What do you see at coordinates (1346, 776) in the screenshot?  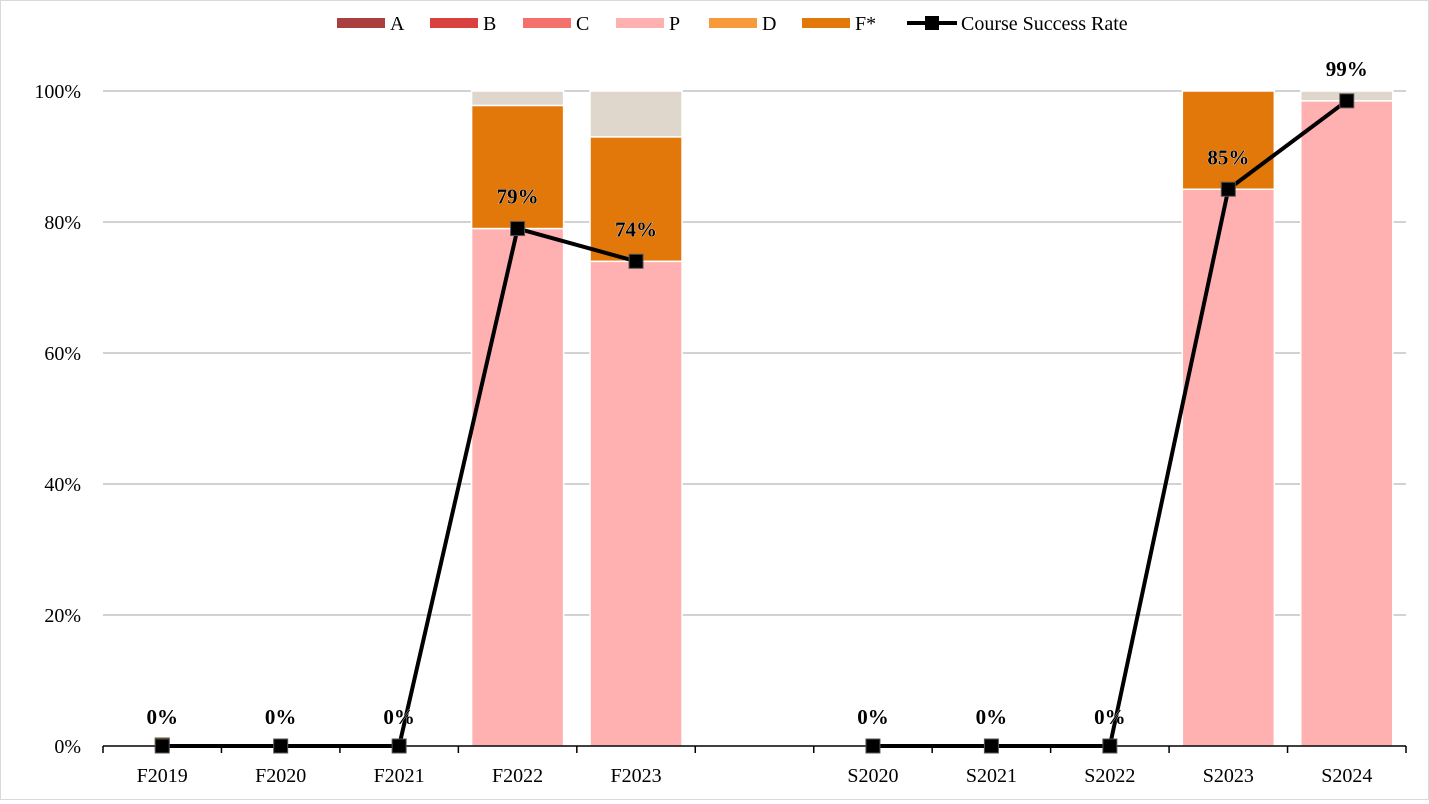 I see `x-tick-label: S2024` at bounding box center [1346, 776].